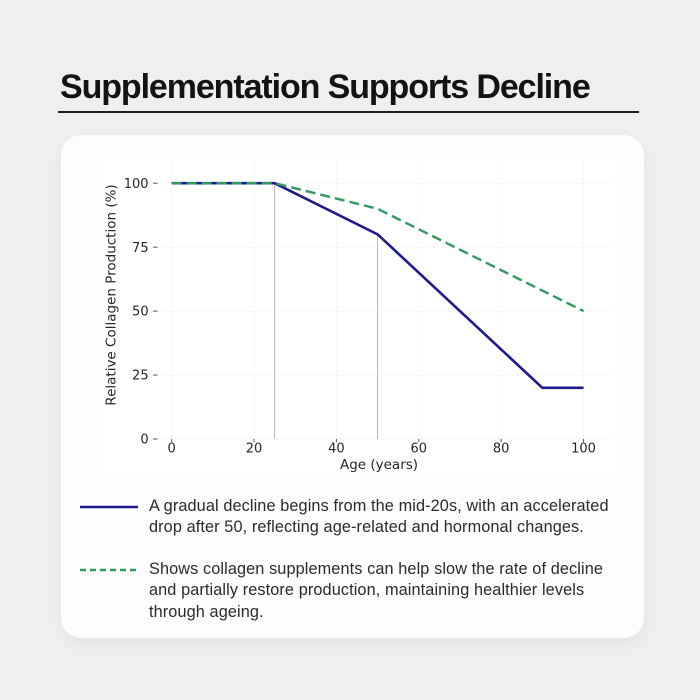  I want to click on x-tick-label: 80, so click(501, 448).